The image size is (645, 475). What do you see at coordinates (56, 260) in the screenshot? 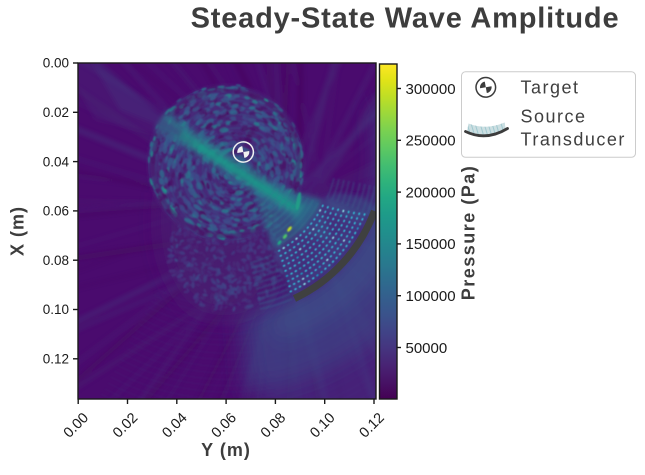
I see `svg-text: 0.08` at bounding box center [56, 260].